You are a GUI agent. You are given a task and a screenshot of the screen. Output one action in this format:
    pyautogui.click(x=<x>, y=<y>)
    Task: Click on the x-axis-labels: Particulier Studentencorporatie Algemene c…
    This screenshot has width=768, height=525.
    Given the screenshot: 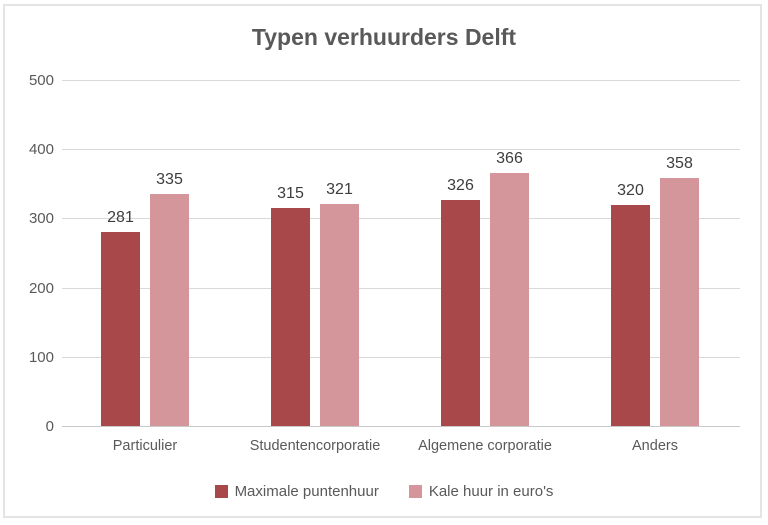 What is the action you would take?
    pyautogui.click(x=401, y=448)
    